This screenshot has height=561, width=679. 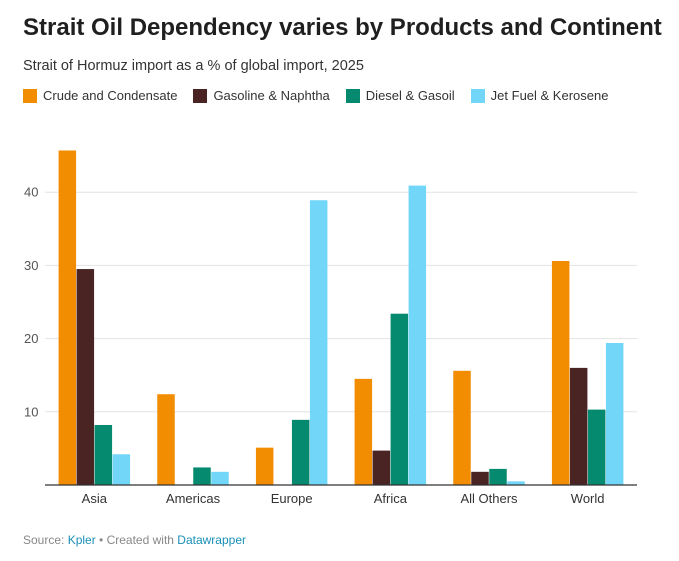 What do you see at coordinates (220, 478) in the screenshot?
I see `bar-americas-jet-fuel-kerosene` at bounding box center [220, 478].